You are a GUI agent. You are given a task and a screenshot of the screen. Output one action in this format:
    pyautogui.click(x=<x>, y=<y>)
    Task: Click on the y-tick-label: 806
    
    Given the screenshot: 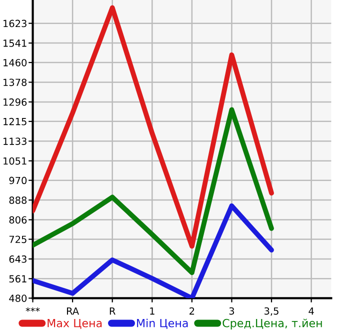 What is the action you would take?
    pyautogui.click(x=18, y=220)
    